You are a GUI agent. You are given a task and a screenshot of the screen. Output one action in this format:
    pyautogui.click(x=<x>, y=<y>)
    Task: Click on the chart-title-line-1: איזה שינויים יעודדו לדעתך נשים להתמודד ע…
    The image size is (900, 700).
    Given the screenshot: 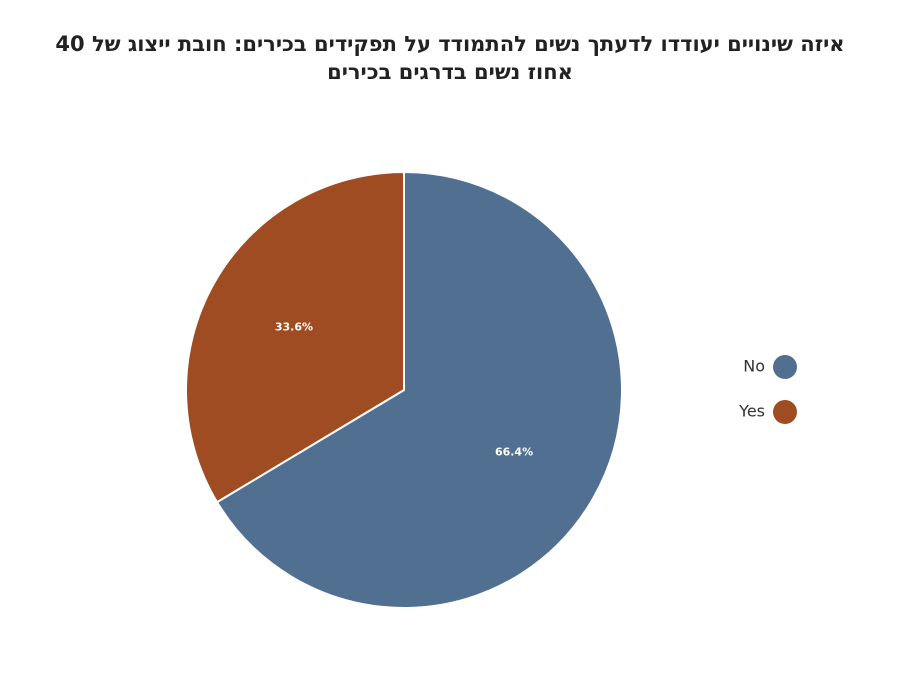 What is the action you would take?
    pyautogui.click(x=450, y=44)
    